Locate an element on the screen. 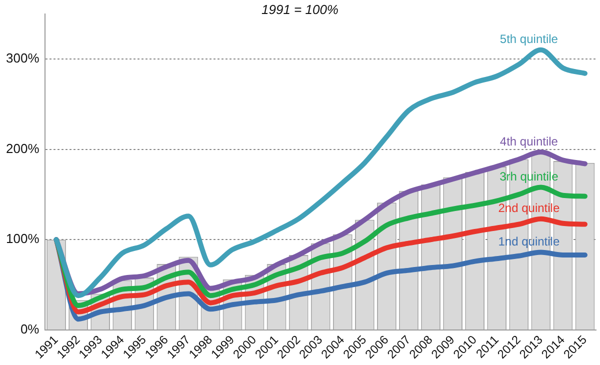 Image resolution: width=600 pixels, height=365 pixels. series-label: 1nd quintile is located at coordinates (529, 241).